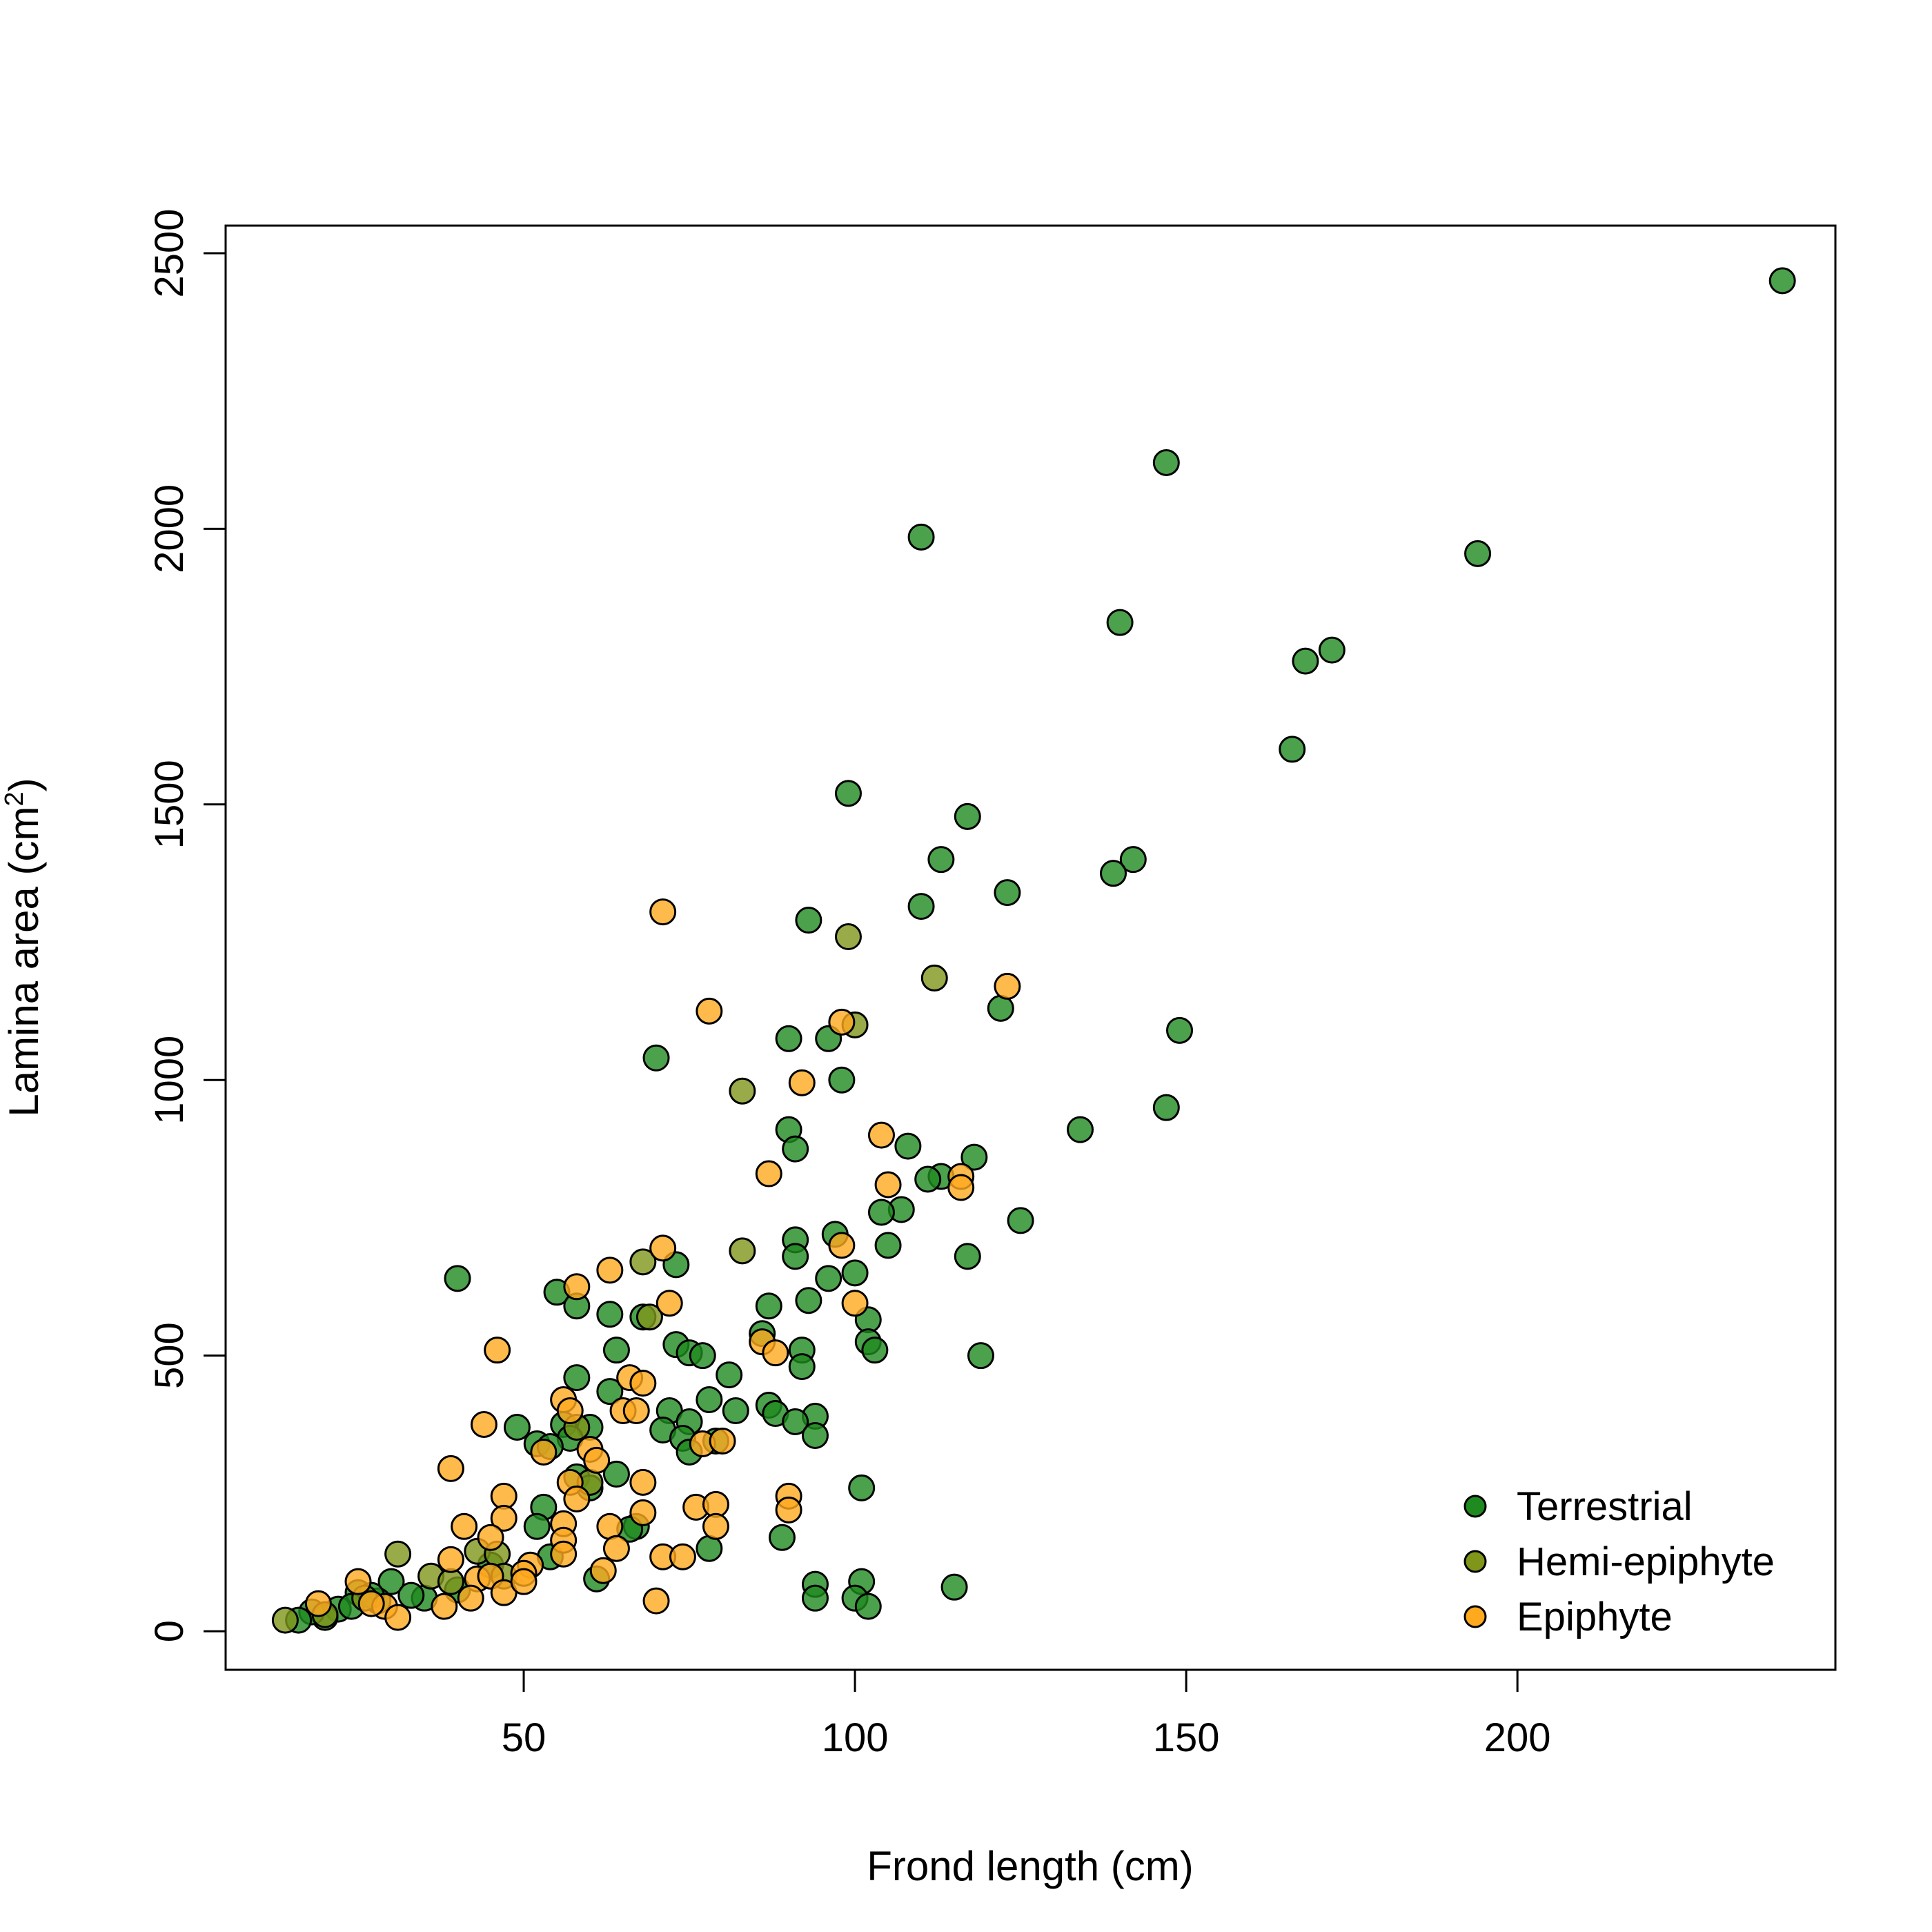 This screenshot has height=1932, width=1932. What do you see at coordinates (187, 925) in the screenshot?
I see `y-axis: 0 500 1000 1500 2000 2500` at bounding box center [187, 925].